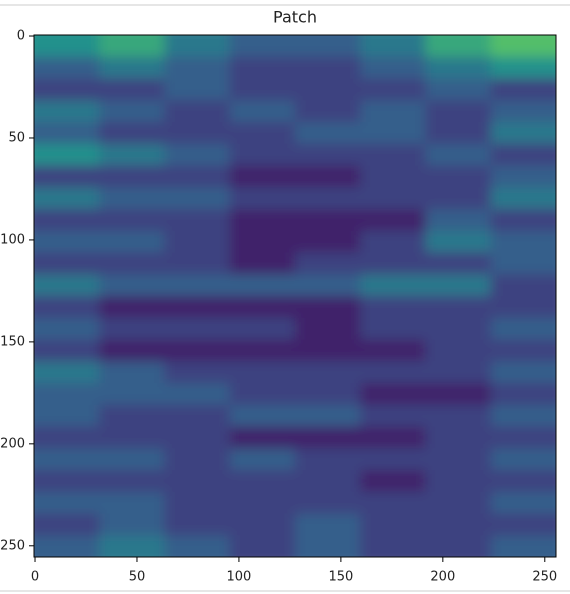  What do you see at coordinates (35, 577) in the screenshot?
I see `x-tick-label: 0` at bounding box center [35, 577].